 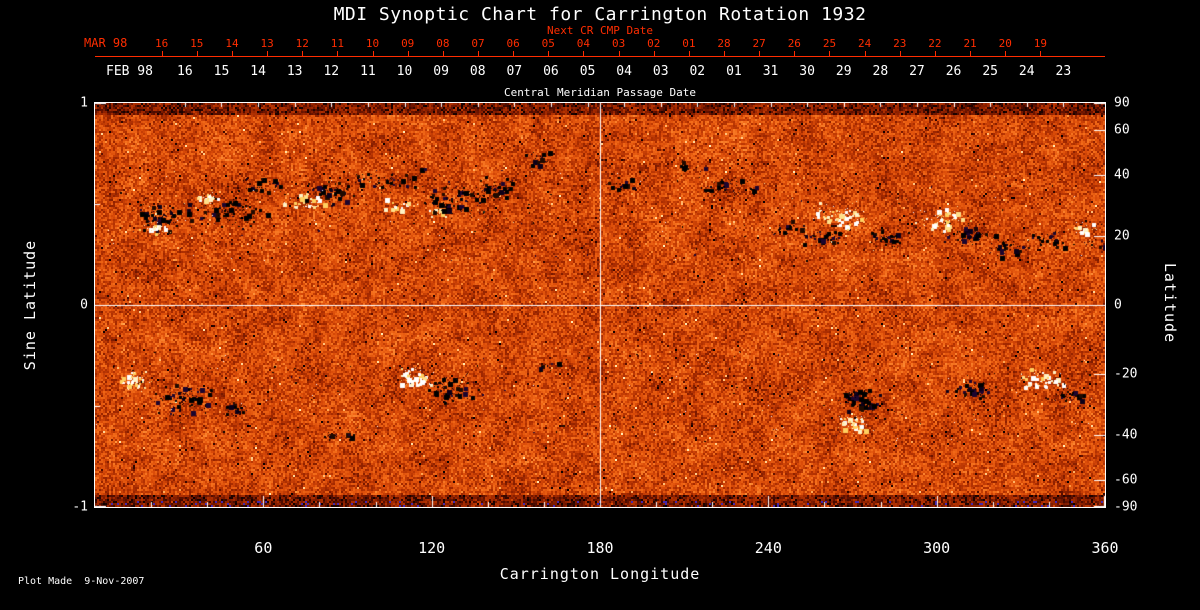 I want to click on red-cmp-day-label: 03, so click(x=618, y=43).